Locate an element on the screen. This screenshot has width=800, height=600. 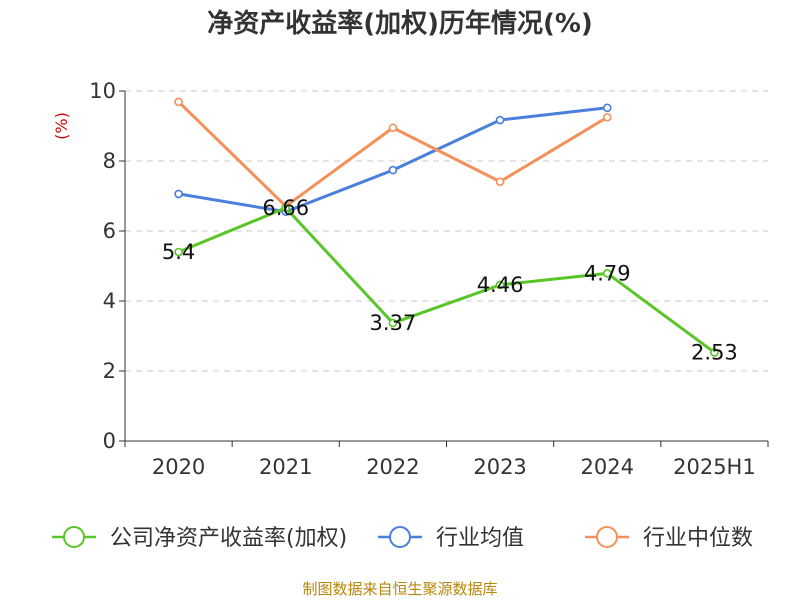
data-label-5: 2.53 is located at coordinates (714, 352).